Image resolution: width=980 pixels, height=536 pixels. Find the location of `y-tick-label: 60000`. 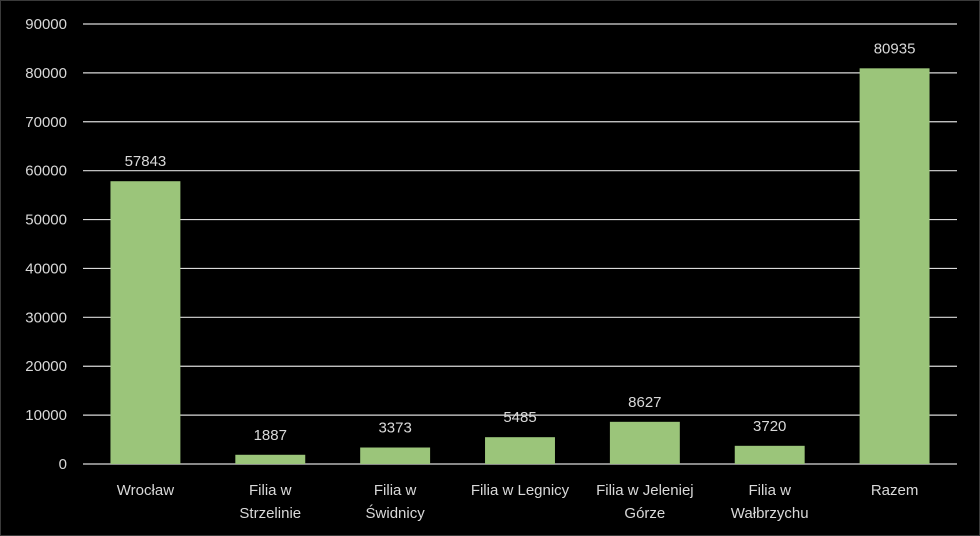

y-tick-label: 60000 is located at coordinates (46, 171).